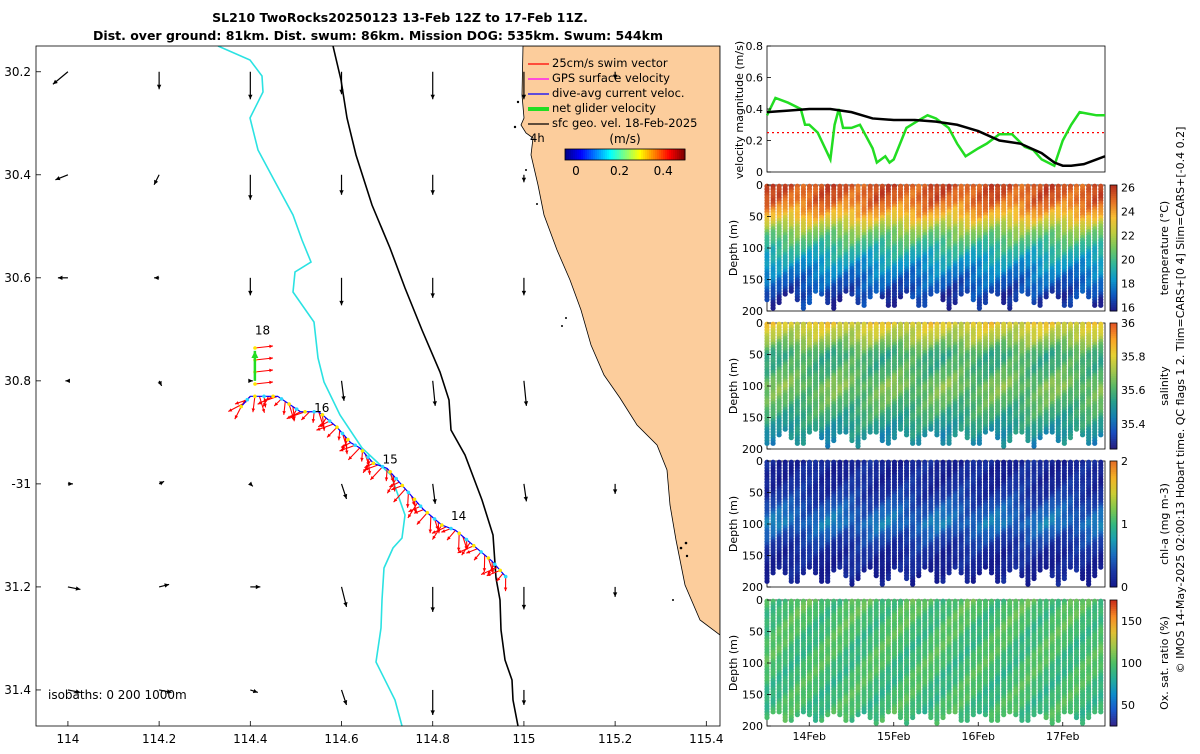  What do you see at coordinates (17, 690) in the screenshot?
I see `map-ytick-label: 31.4` at bounding box center [17, 690].